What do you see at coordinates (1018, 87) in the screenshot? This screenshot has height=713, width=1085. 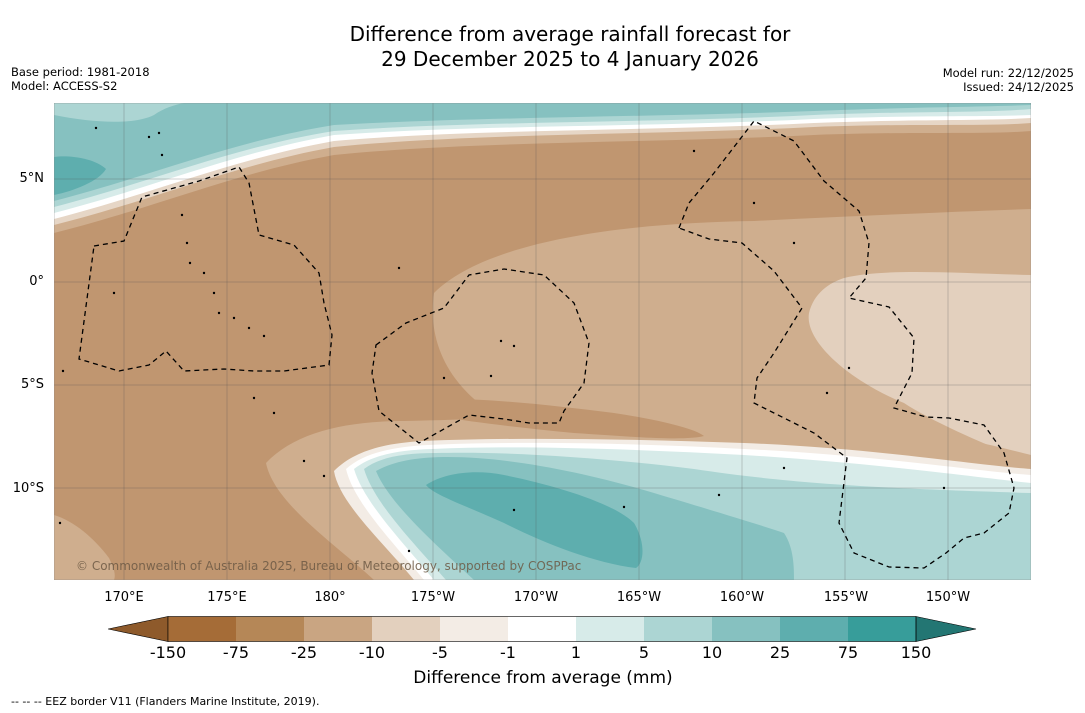 I see `issued-text: Issued: 24/12/2025` at bounding box center [1018, 87].